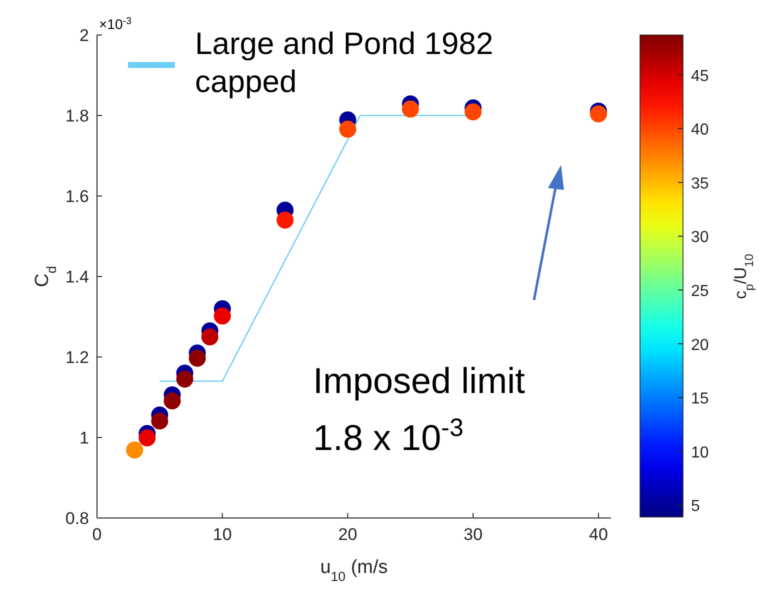 Image resolution: width=759 pixels, height=598 pixels. Describe the element at coordinates (700, 76) in the screenshot. I see `color-bar-label: 45` at that location.